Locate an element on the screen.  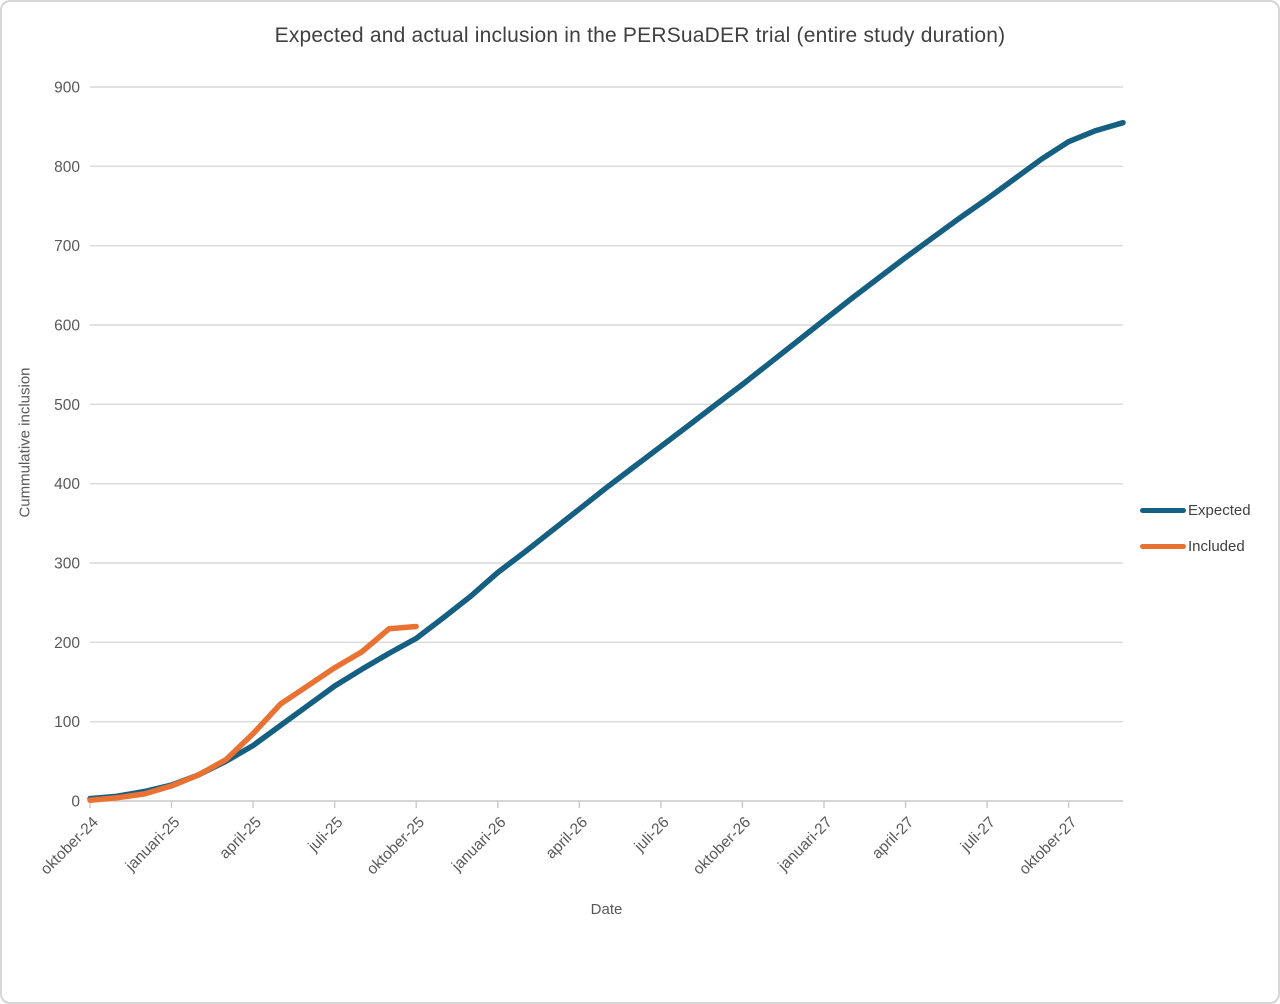
legend-swatch-expected is located at coordinates (1163, 510).